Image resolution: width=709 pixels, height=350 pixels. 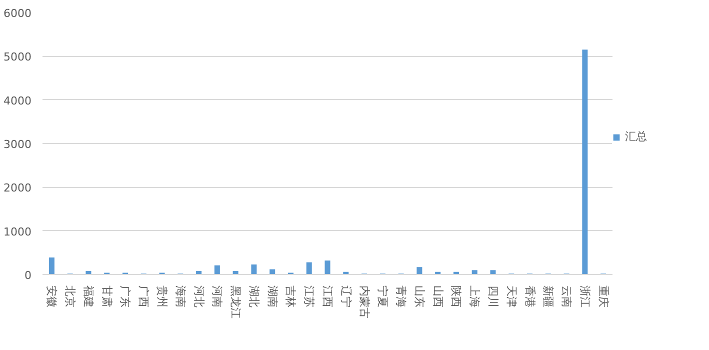 What do you see at coordinates (18, 188) in the screenshot?
I see `y-tick-label: 2000` at bounding box center [18, 188].